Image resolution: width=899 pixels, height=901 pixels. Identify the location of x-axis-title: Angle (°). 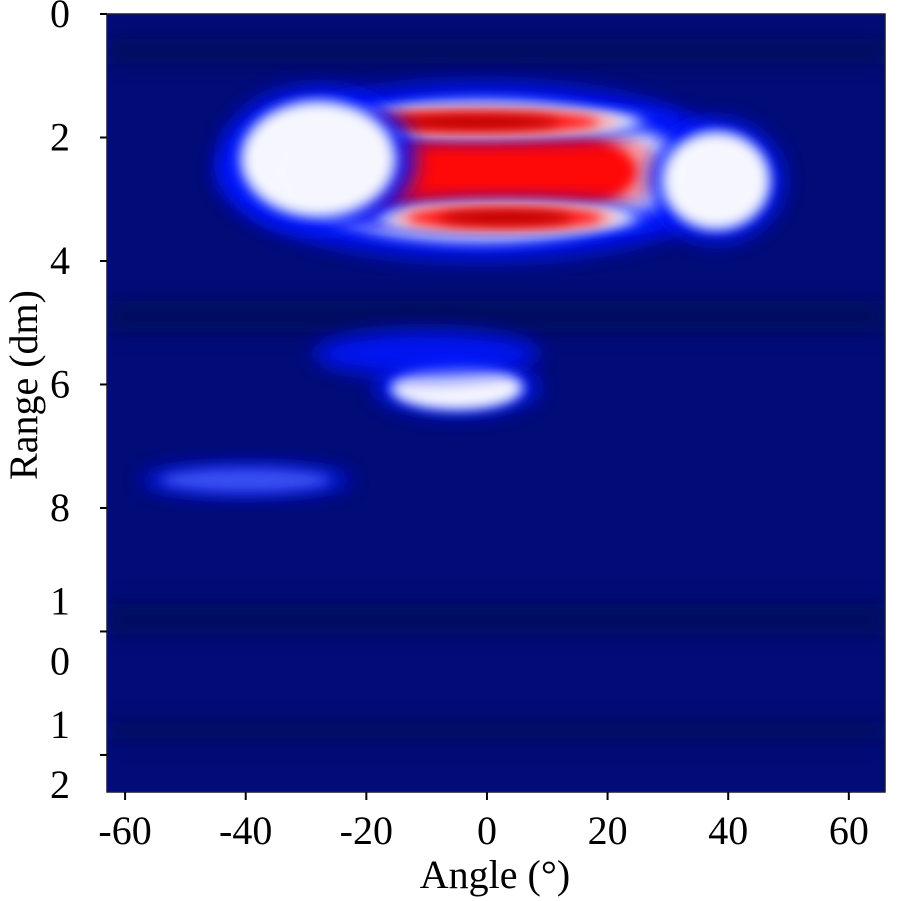
(495, 874).